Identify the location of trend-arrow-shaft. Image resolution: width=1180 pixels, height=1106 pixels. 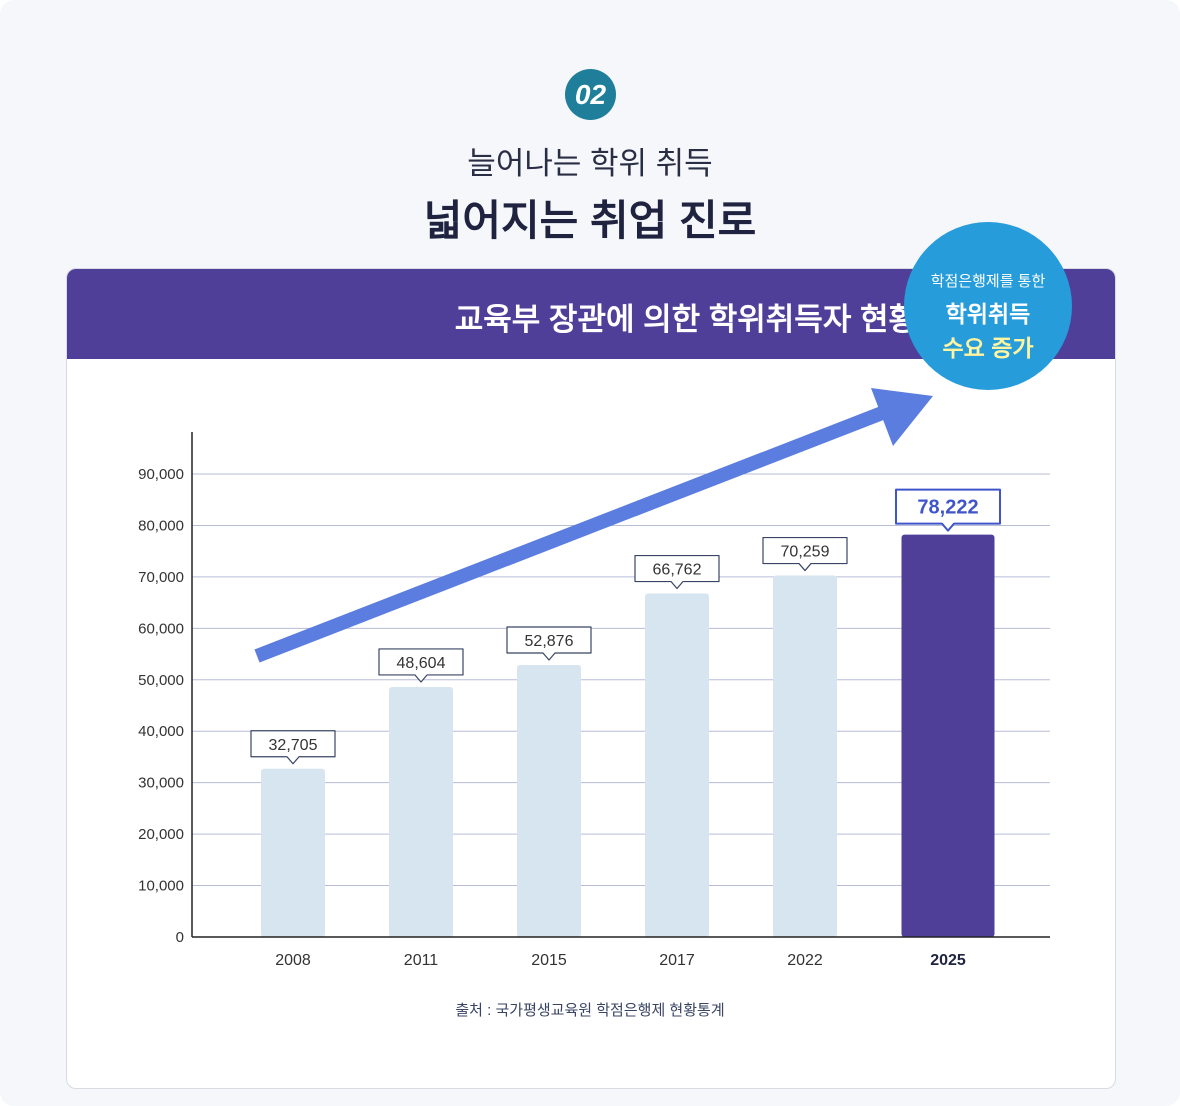
(576, 532).